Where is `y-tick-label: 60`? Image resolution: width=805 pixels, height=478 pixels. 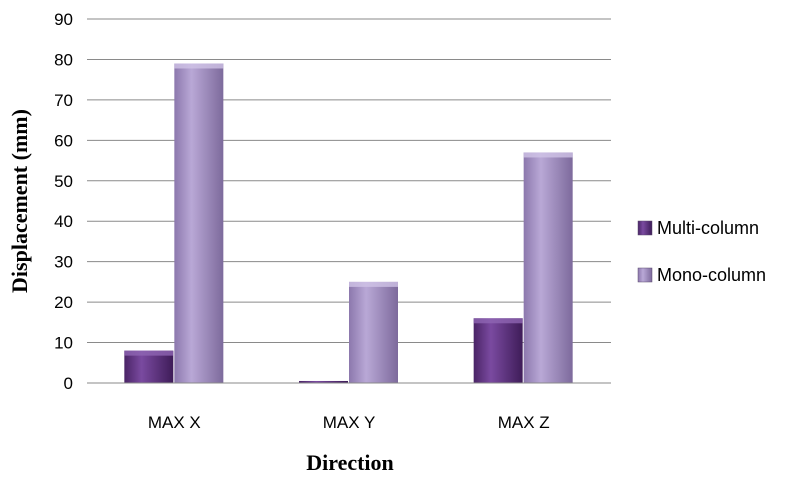
y-tick-label: 60 is located at coordinates (63, 140).